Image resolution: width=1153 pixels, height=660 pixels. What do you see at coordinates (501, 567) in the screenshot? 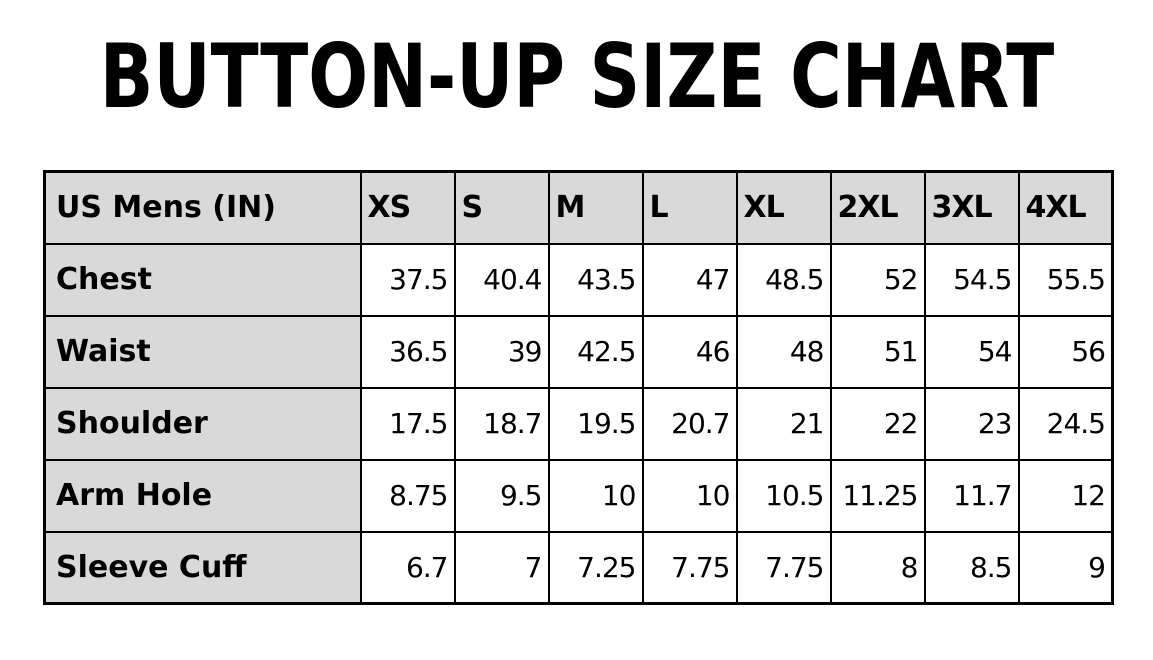
I see `table-cell: 7` at bounding box center [501, 567].